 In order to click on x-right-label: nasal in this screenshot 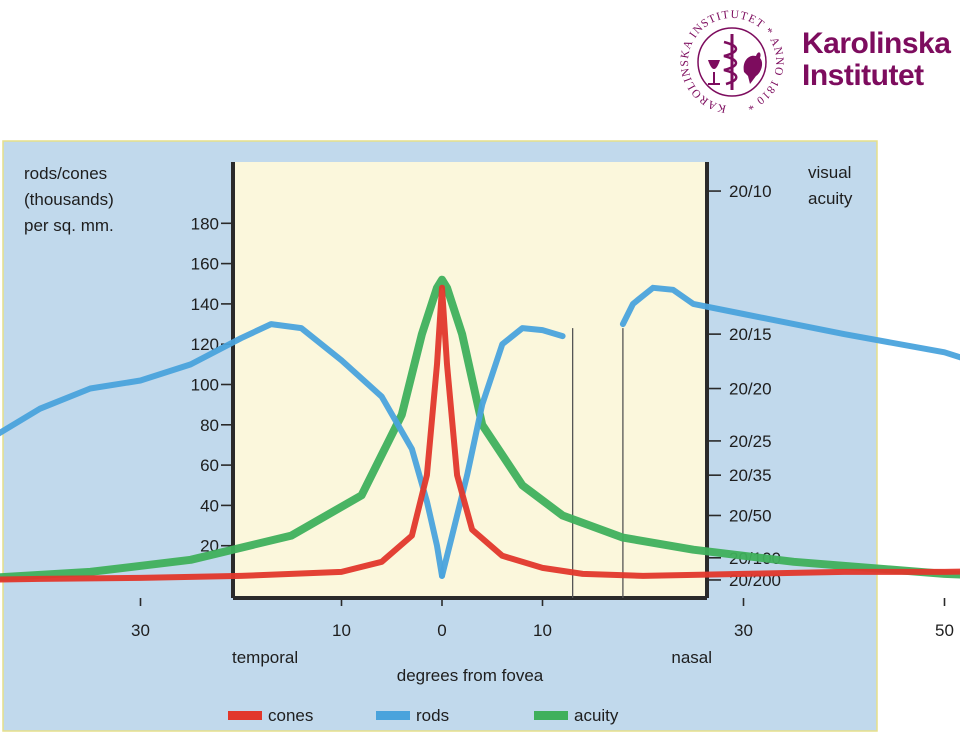, I will do `click(691, 657)`.